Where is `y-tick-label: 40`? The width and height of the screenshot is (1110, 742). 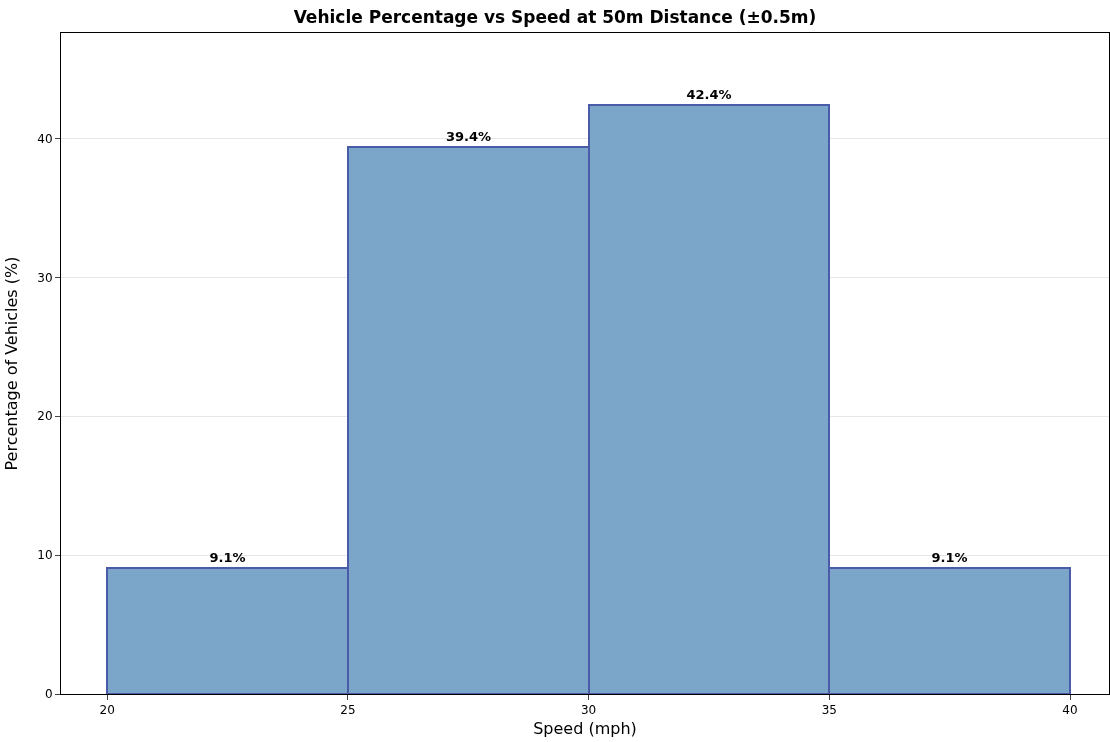 y-tick-label: 40 is located at coordinates (45, 138).